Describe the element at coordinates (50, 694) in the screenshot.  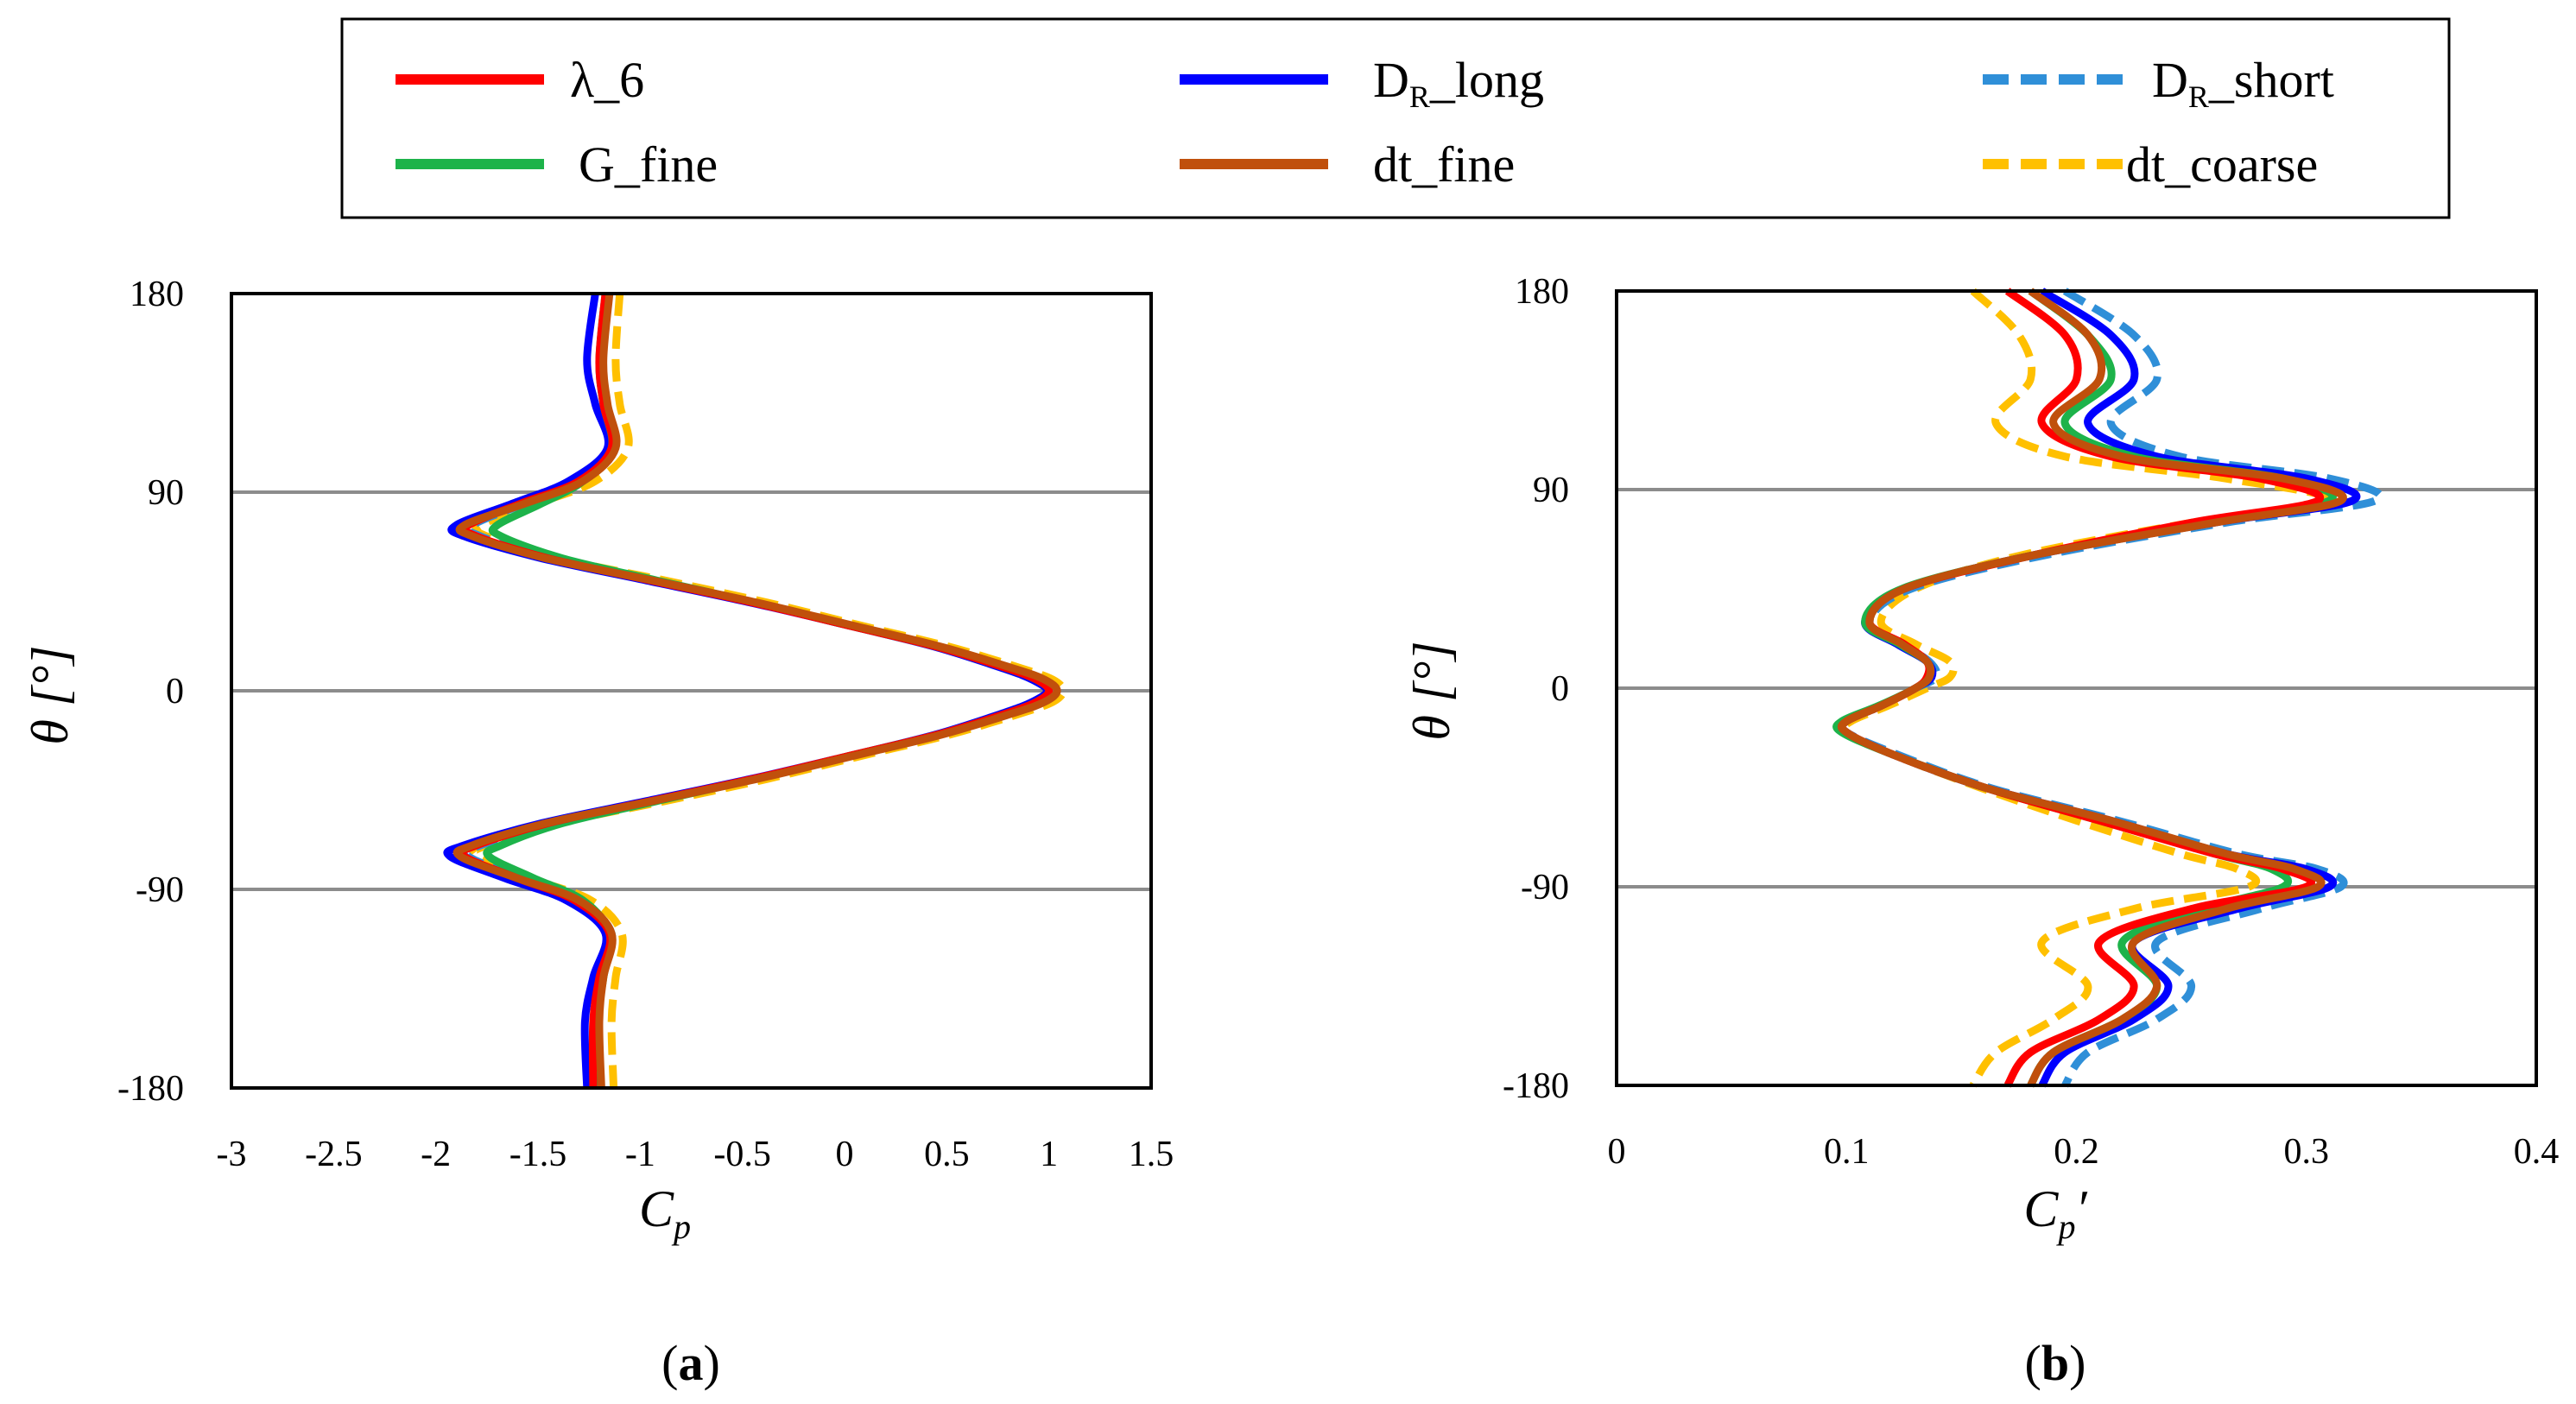
I see `plot-a-ylabel: θ [°]` at that location.